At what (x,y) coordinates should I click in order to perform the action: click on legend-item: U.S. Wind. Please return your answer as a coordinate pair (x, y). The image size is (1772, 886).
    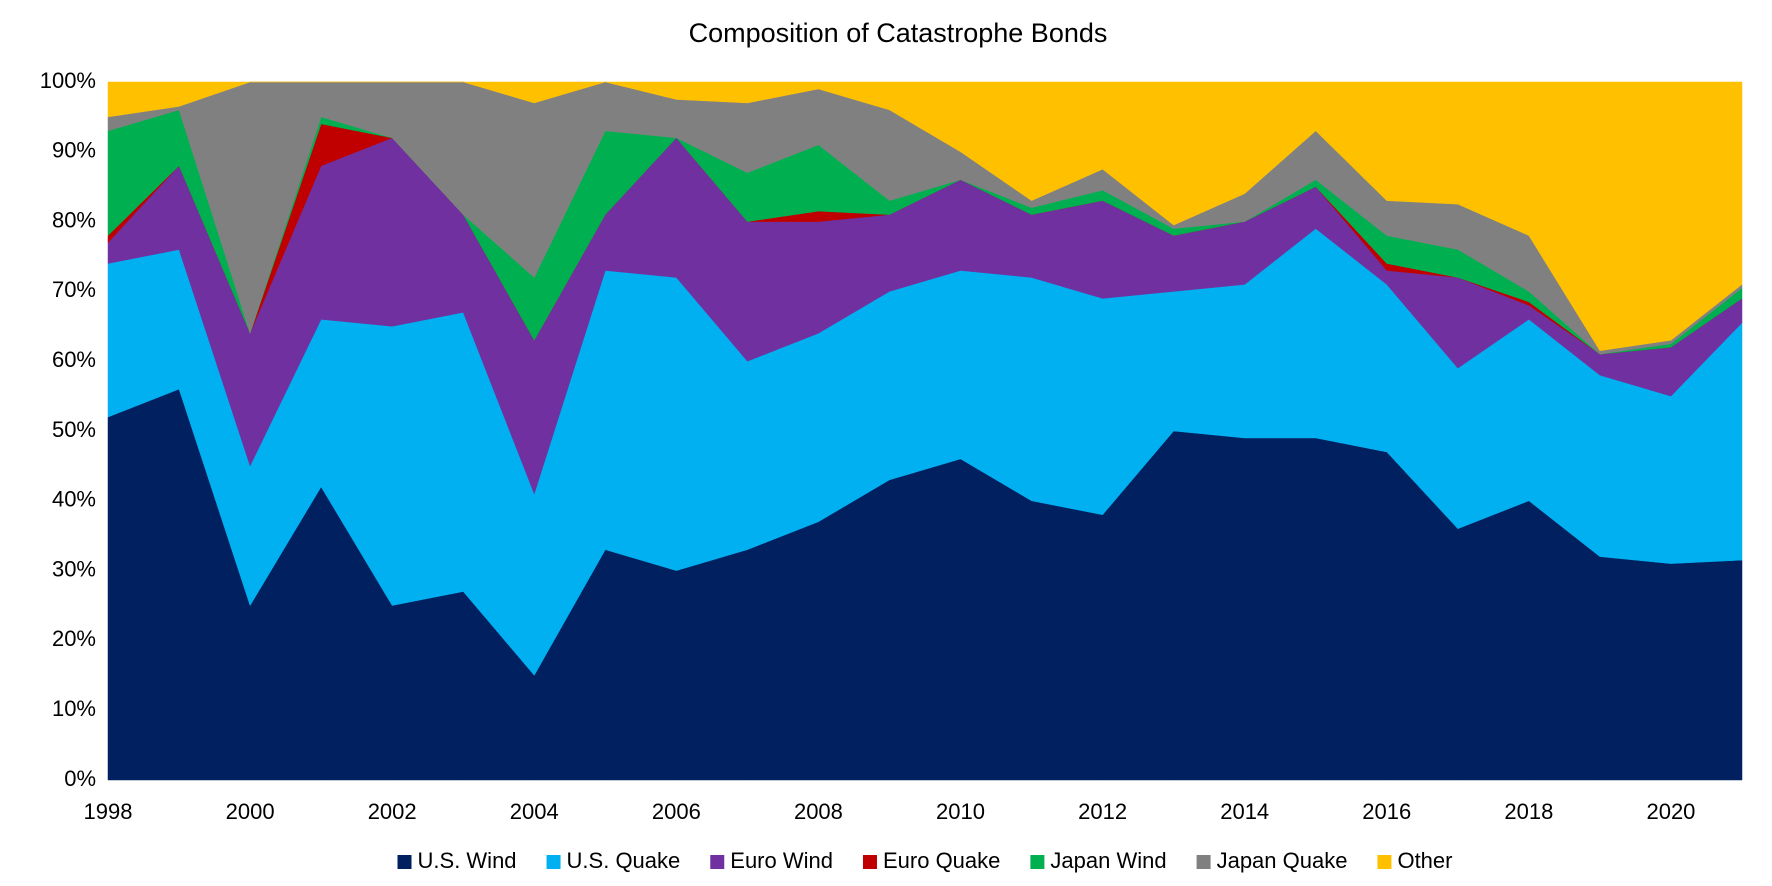
    Looking at the image, I should click on (457, 860).